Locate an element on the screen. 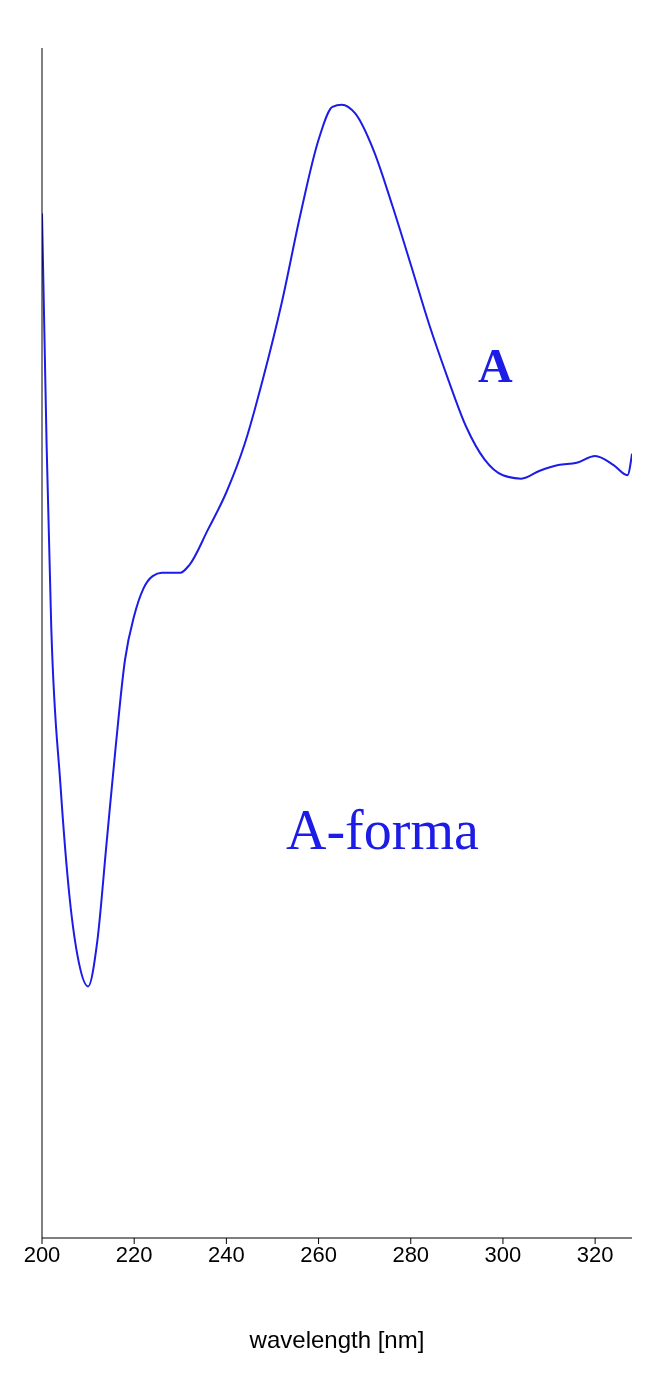 The image size is (652, 1375). x-tick-label: 320 is located at coordinates (595, 1254).